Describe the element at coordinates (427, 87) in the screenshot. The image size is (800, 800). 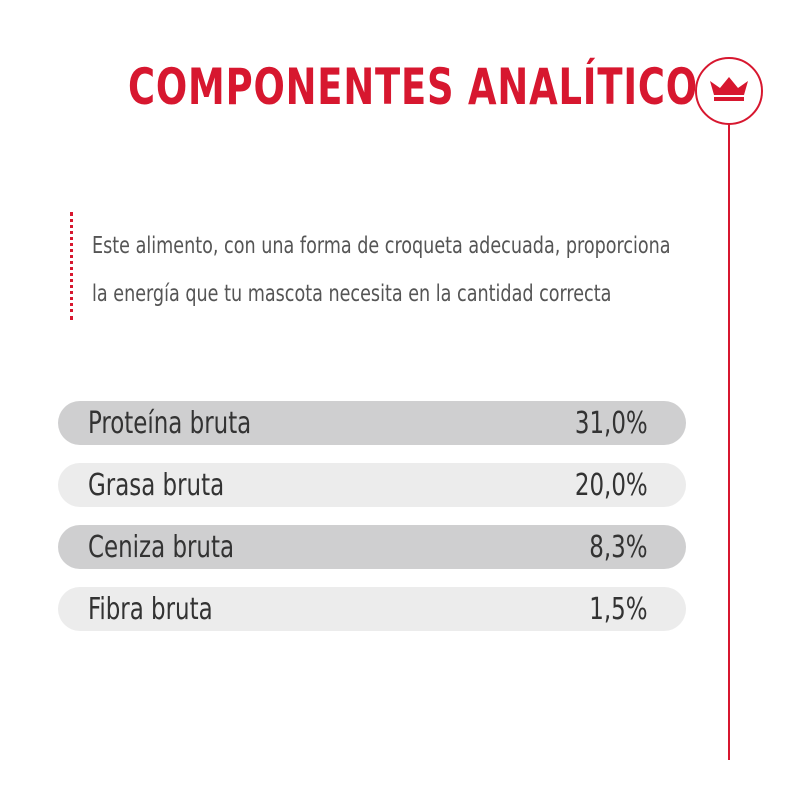
I see `title: COMPONENTES ANALÍTICOS` at that location.